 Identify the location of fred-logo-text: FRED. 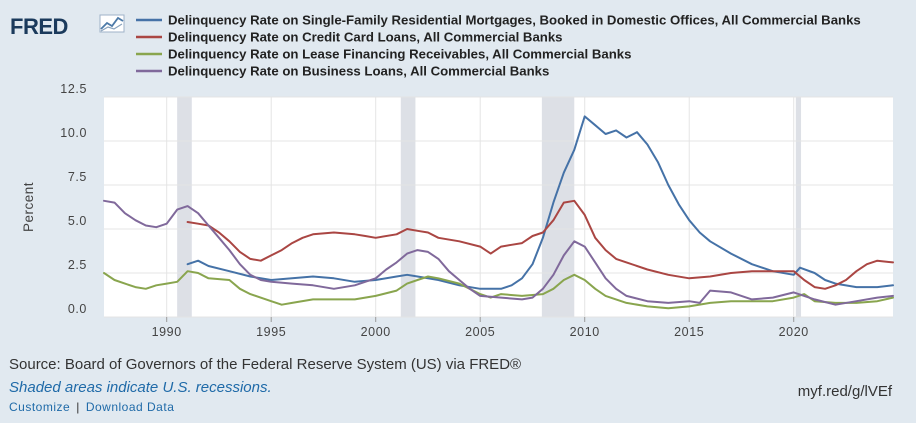
(39, 26).